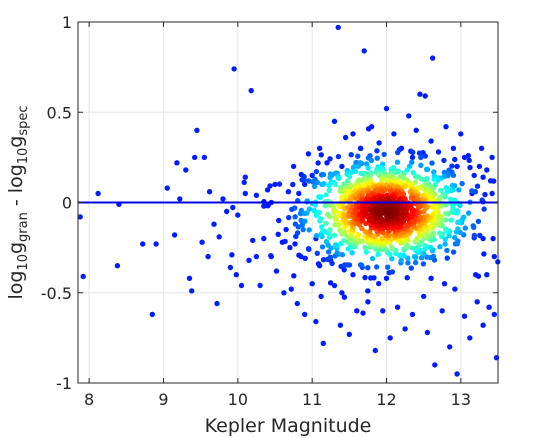  I want to click on x-tick-label: 10, so click(238, 399).